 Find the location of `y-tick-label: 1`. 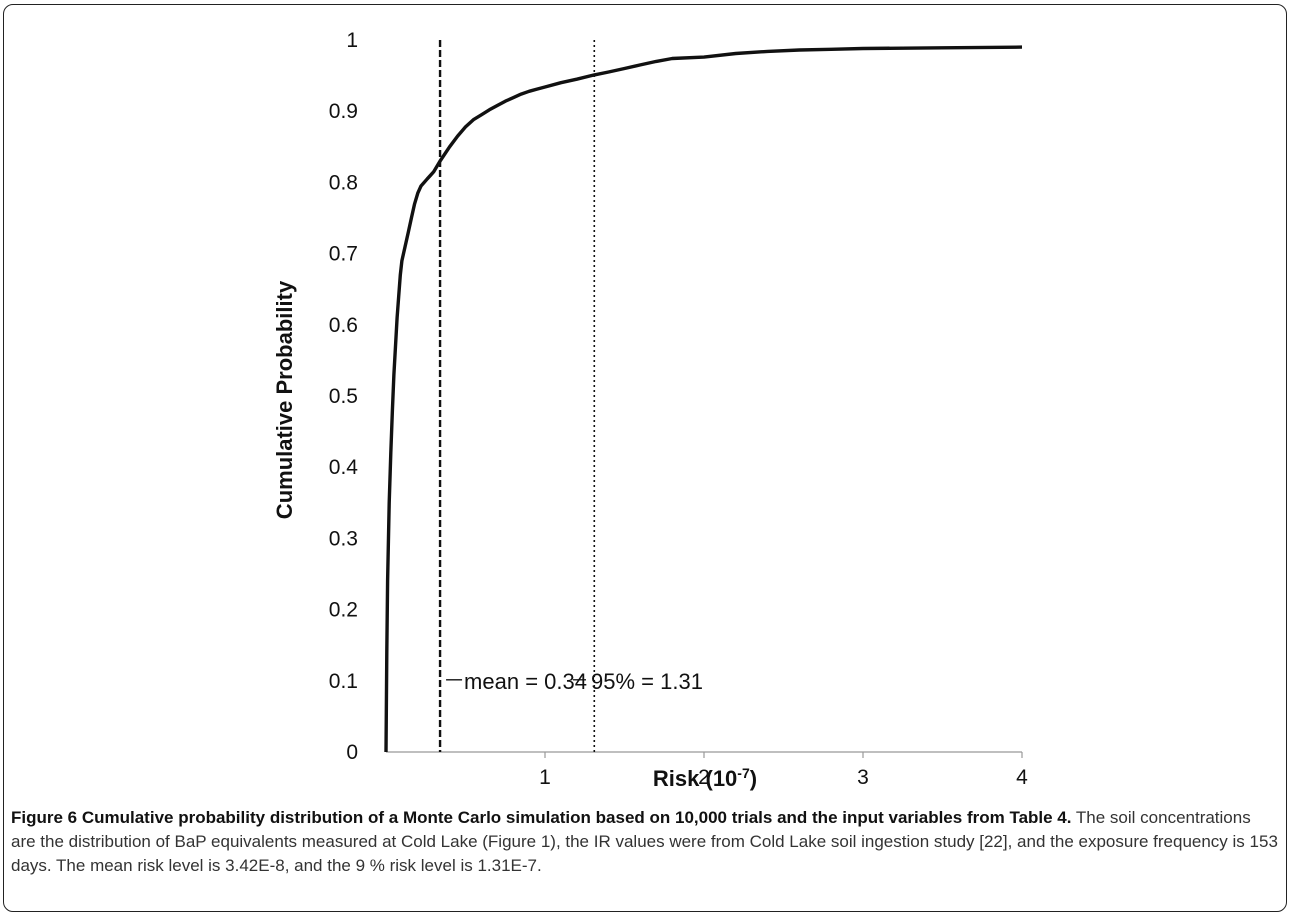

y-tick-label: 1 is located at coordinates (352, 40).